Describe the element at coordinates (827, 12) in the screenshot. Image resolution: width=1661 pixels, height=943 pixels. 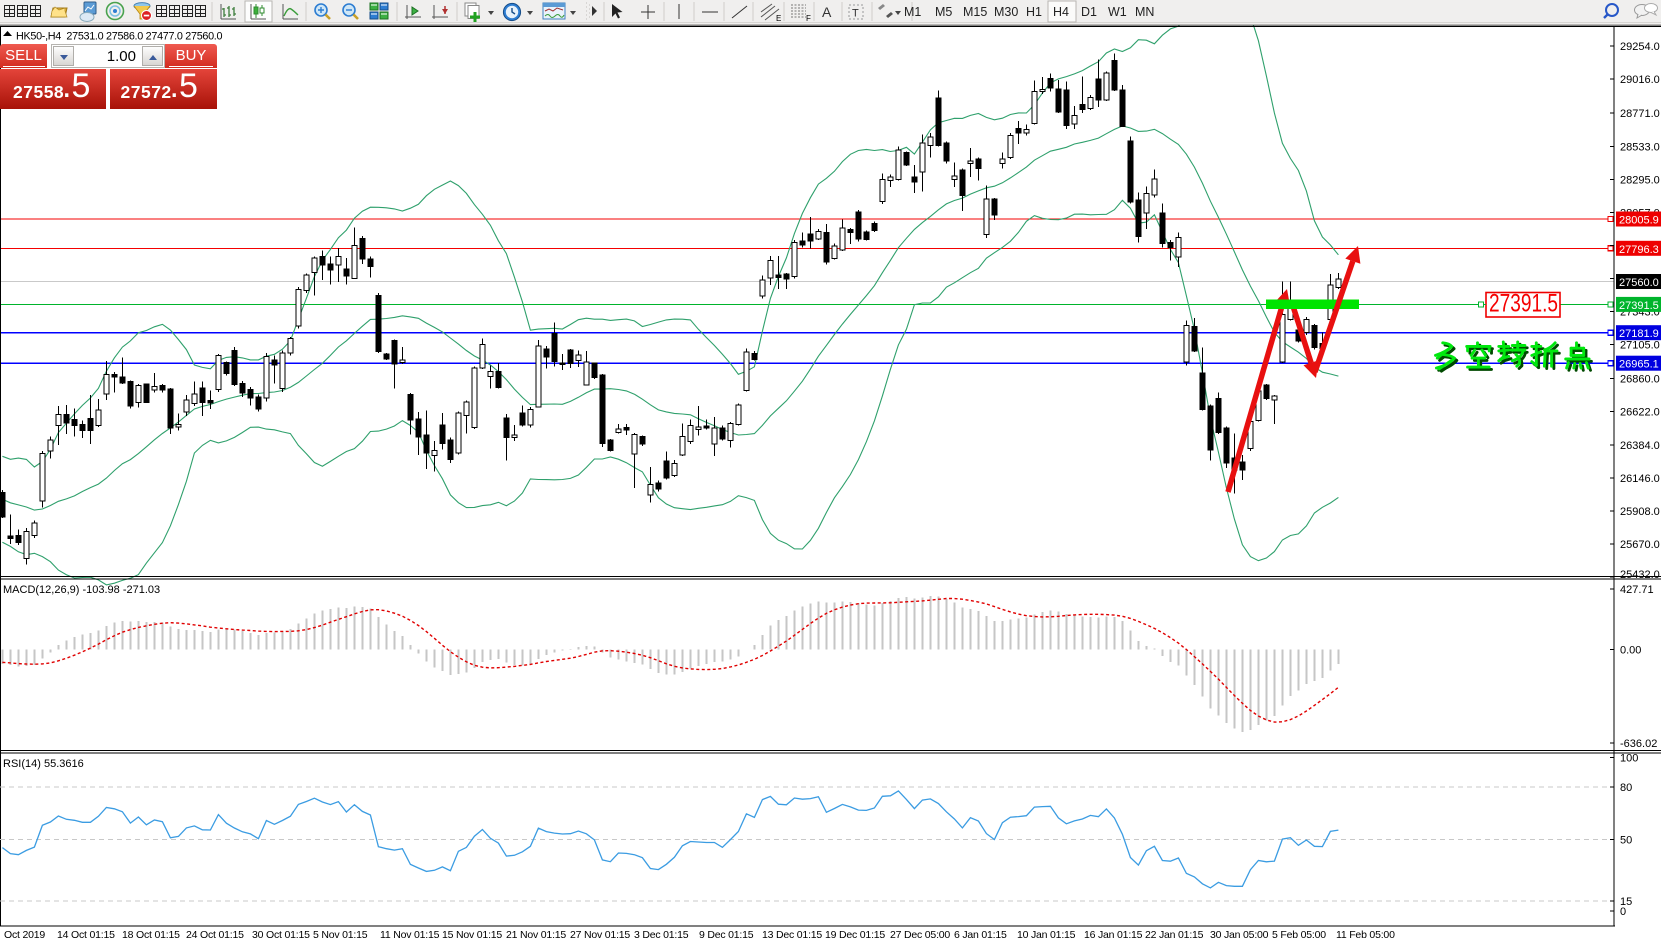
I see `svg-text: A` at that location.